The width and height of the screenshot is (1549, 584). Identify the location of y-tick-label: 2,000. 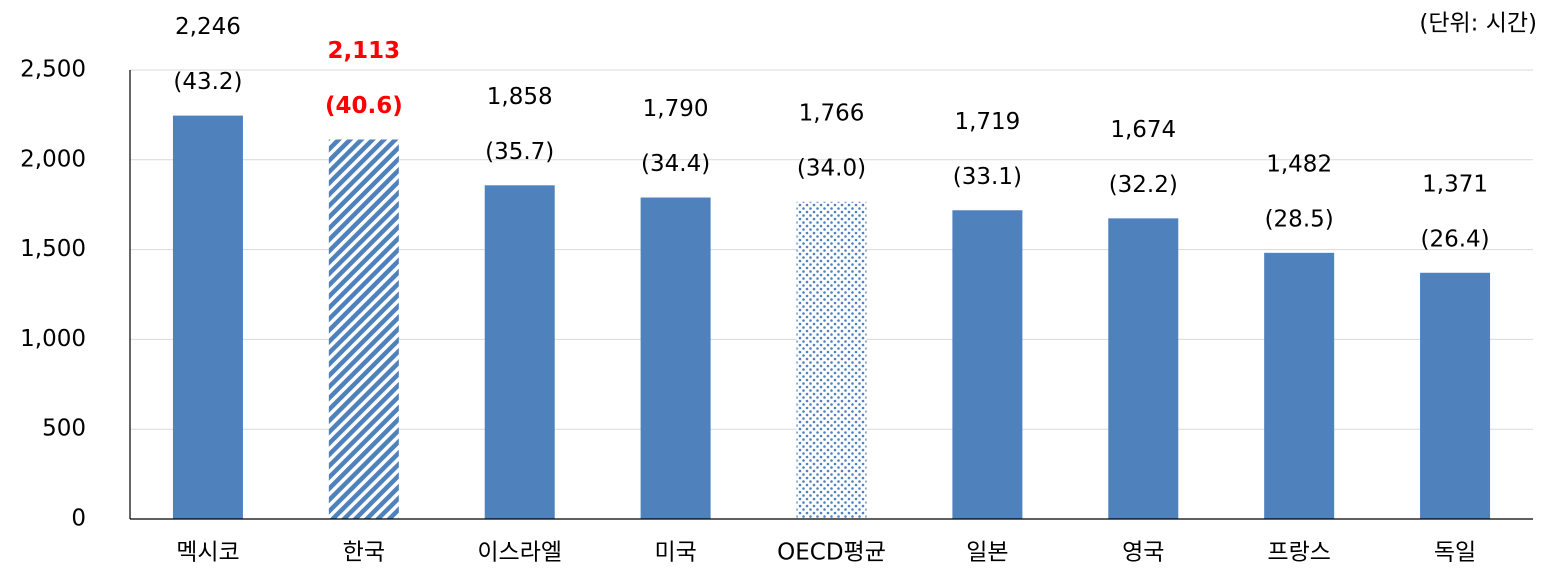
(53, 159).